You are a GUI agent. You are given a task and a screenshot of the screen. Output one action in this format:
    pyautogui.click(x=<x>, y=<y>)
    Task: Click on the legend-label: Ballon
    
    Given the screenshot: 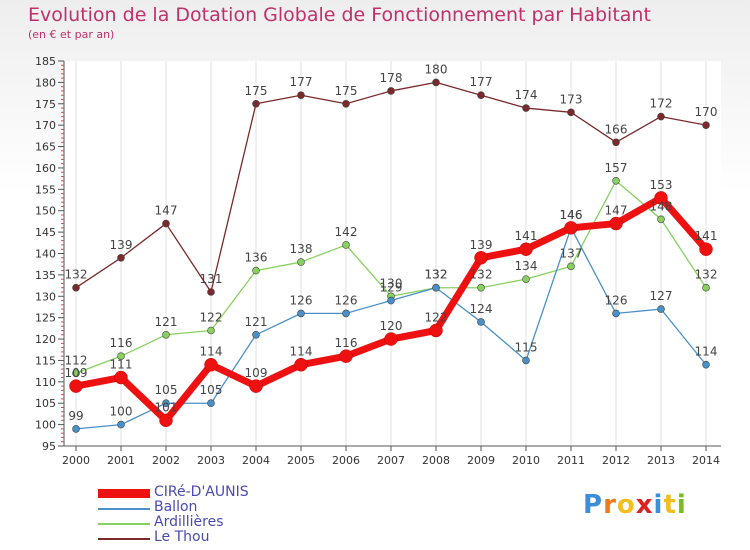 What is the action you would take?
    pyautogui.click(x=176, y=507)
    